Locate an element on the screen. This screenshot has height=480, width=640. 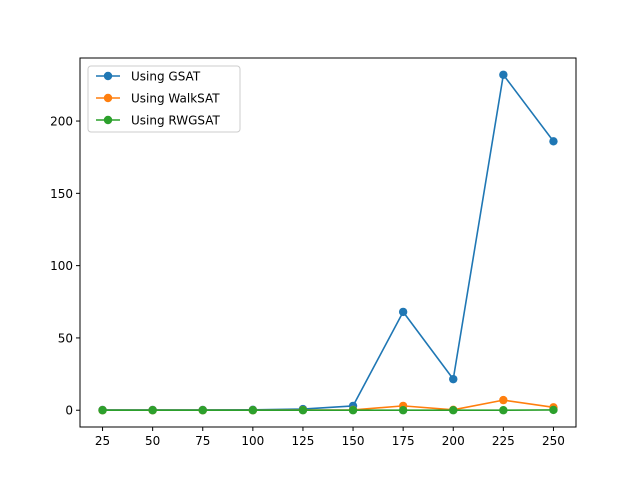
x-tick-label: 150 is located at coordinates (353, 441).